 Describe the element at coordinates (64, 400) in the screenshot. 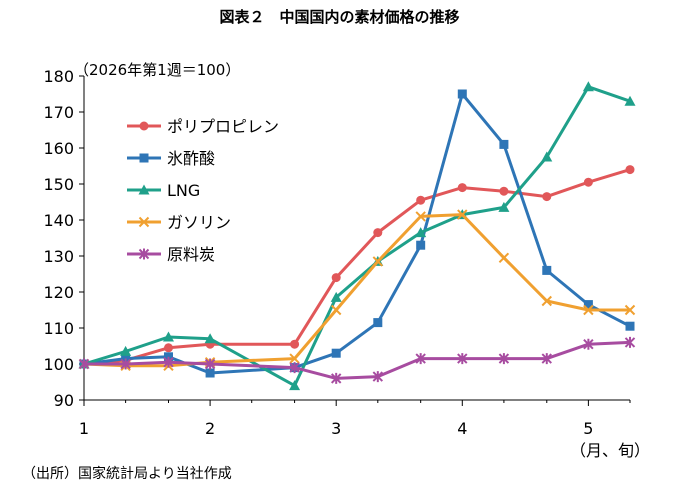

I see `y-tick-label: 90` at that location.